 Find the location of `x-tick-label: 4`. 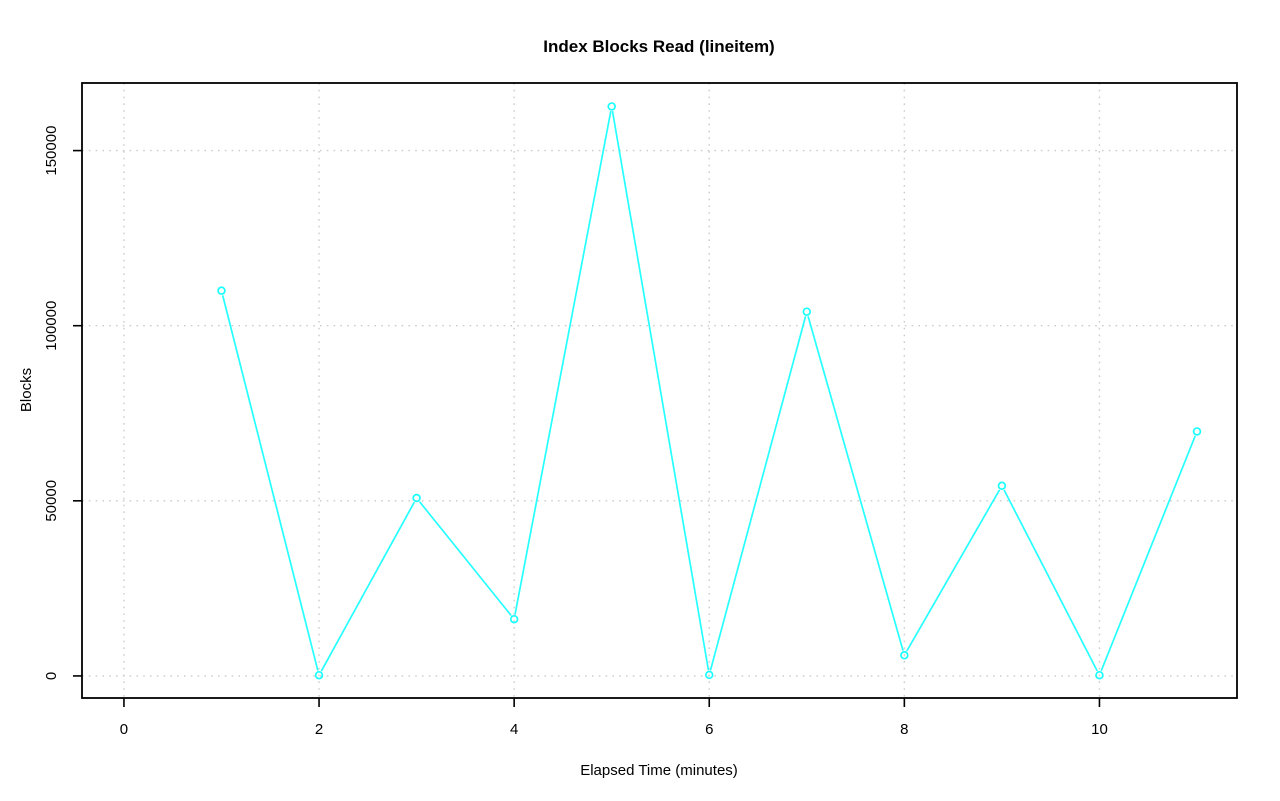

x-tick-label: 4 is located at coordinates (514, 729).